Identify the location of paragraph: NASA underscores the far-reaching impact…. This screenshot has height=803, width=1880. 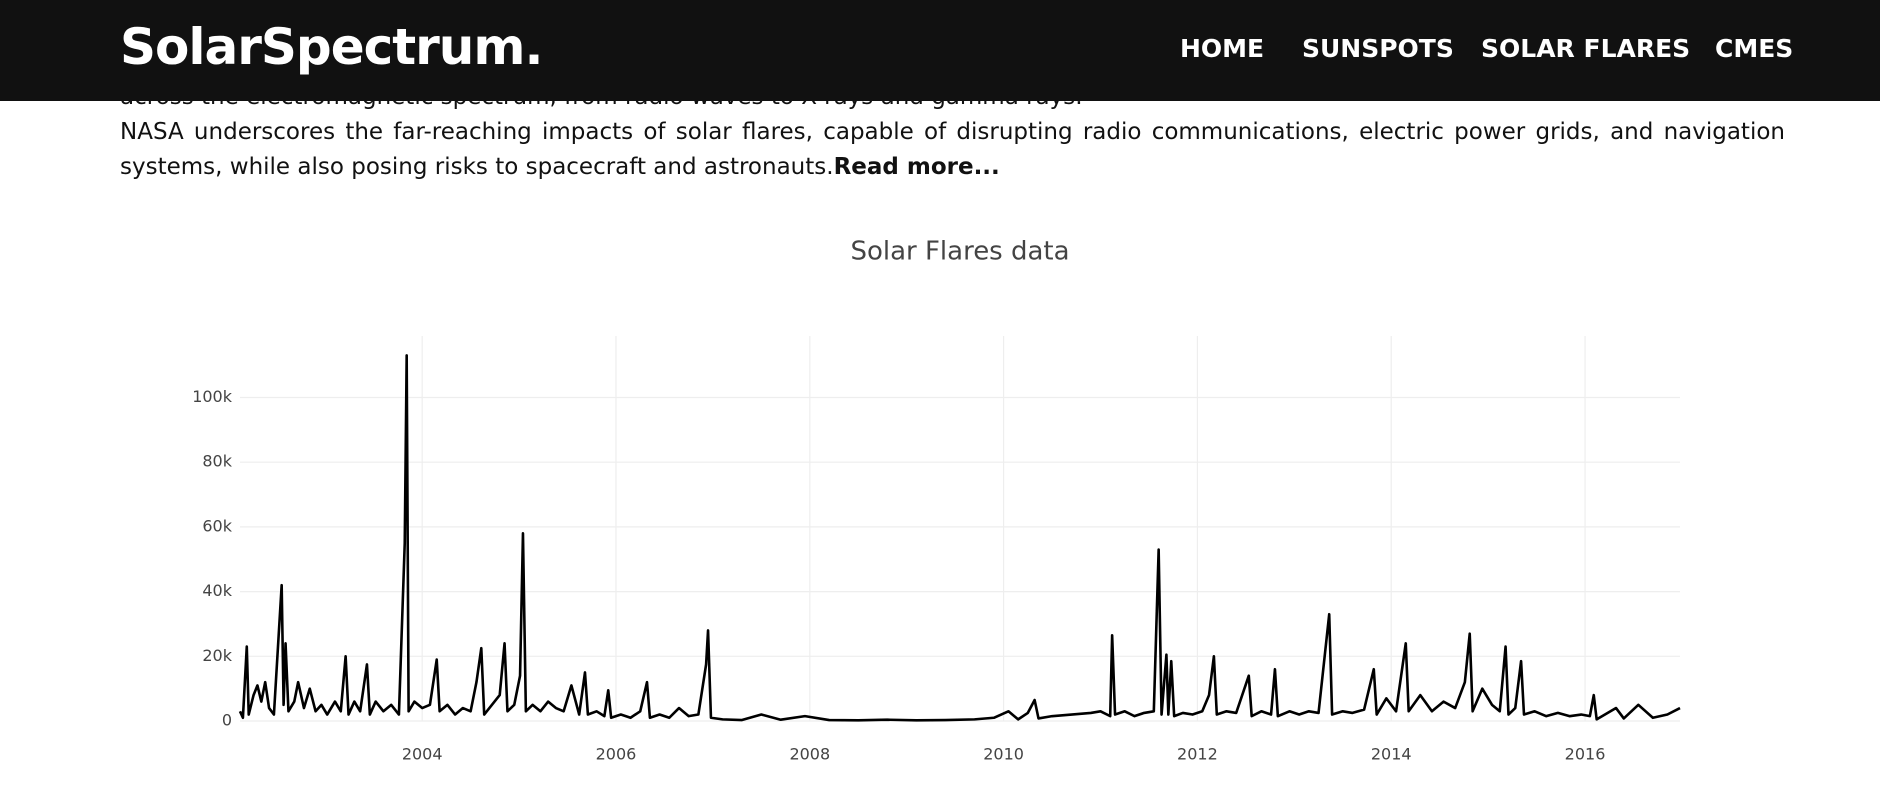
(952, 150).